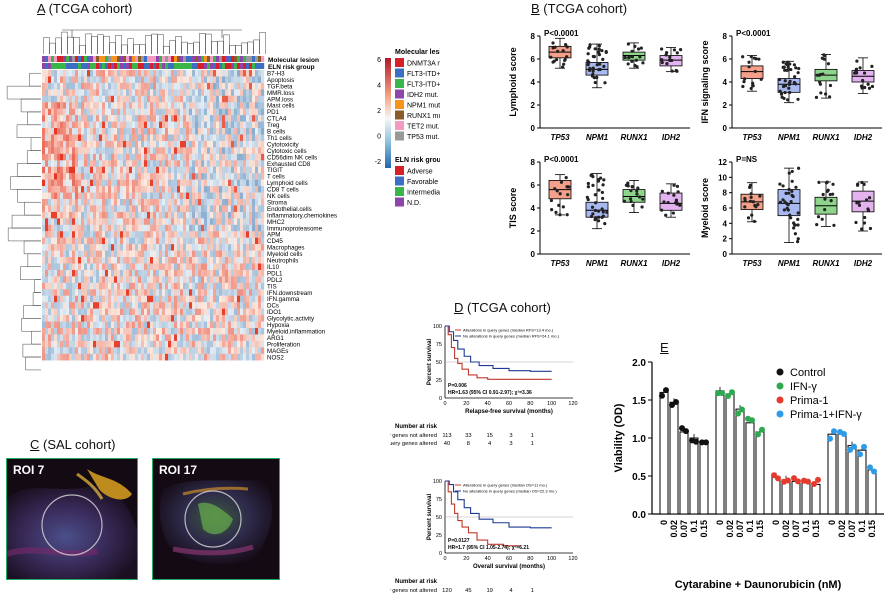 The width and height of the screenshot is (894, 596). I want to click on x-axis-label: Overall survival (months), so click(509, 567).